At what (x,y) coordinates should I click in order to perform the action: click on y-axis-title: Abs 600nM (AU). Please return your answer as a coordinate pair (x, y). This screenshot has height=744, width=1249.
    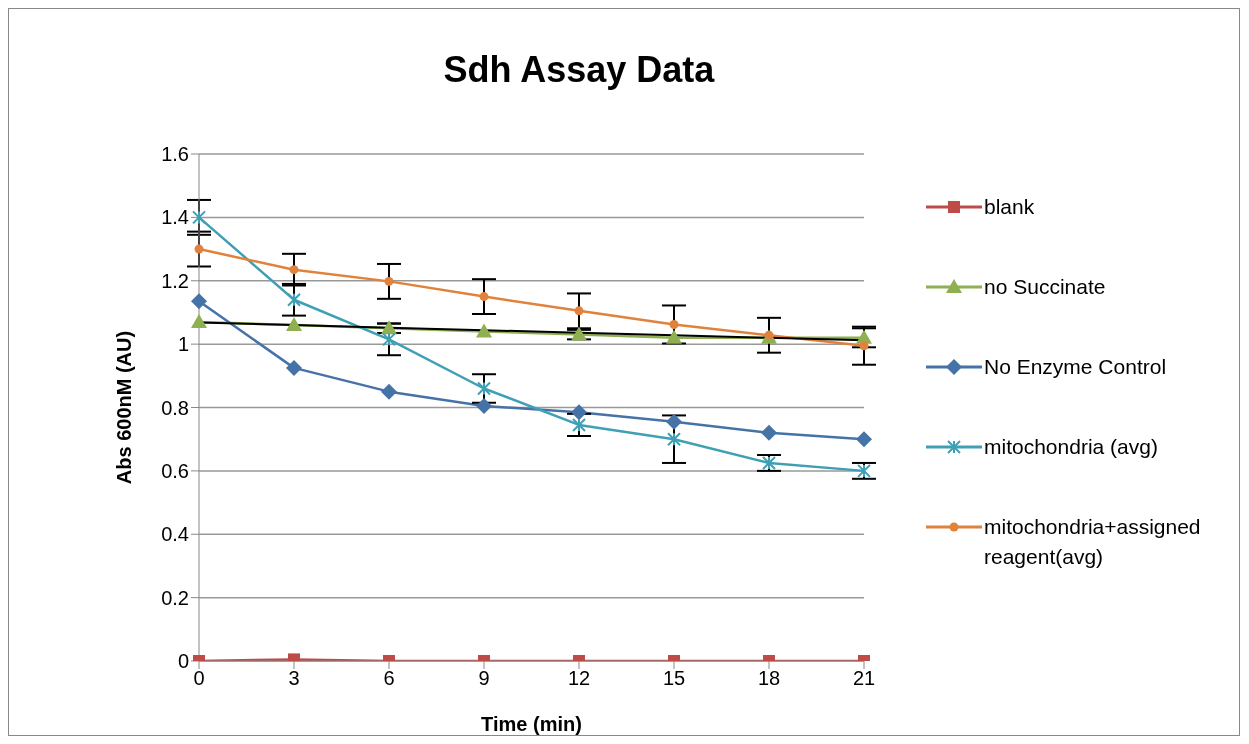
    Looking at the image, I should click on (124, 407).